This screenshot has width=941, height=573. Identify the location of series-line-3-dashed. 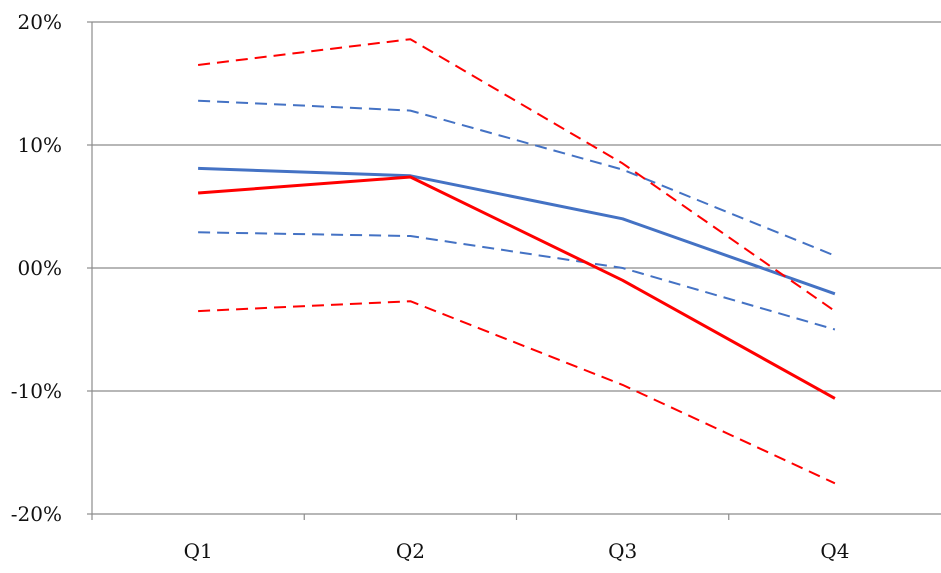
(517, 281).